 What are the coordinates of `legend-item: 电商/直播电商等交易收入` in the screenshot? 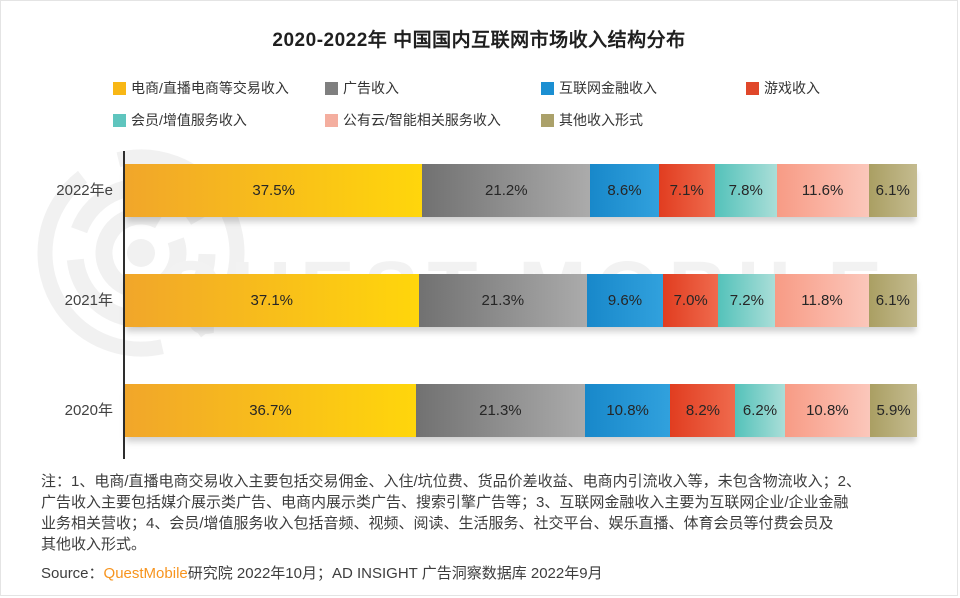 It's located at (219, 88).